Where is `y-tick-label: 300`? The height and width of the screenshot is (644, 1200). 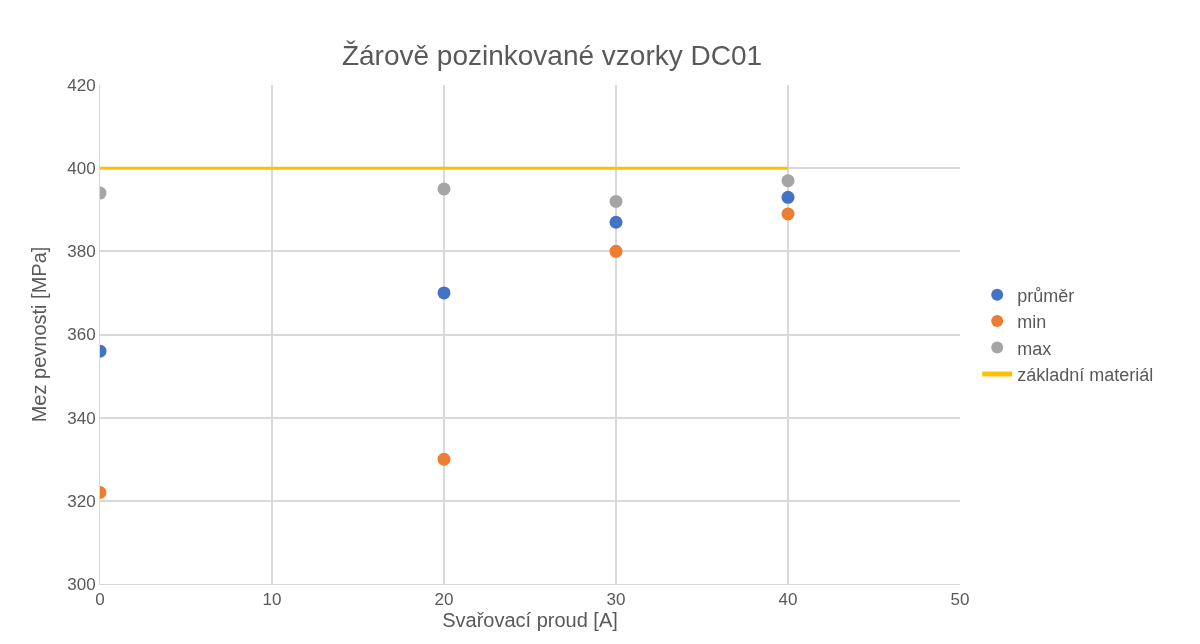
y-tick-label: 300 is located at coordinates (81, 584).